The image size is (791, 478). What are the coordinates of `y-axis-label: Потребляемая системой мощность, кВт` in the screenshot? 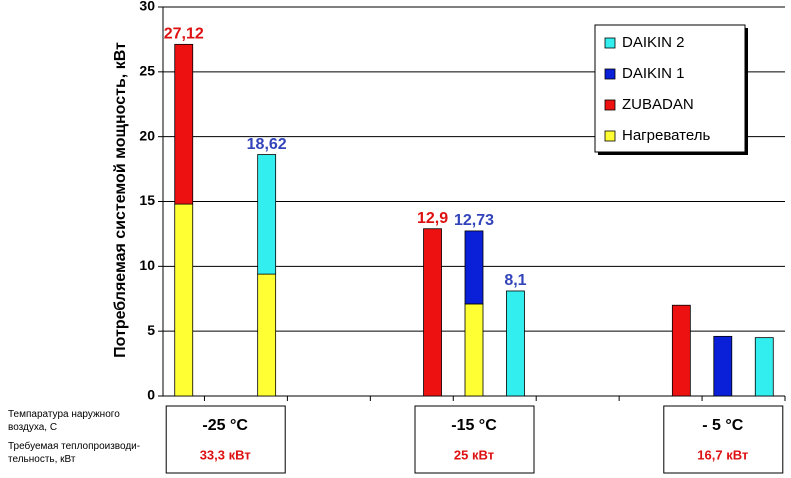 It's located at (120, 200).